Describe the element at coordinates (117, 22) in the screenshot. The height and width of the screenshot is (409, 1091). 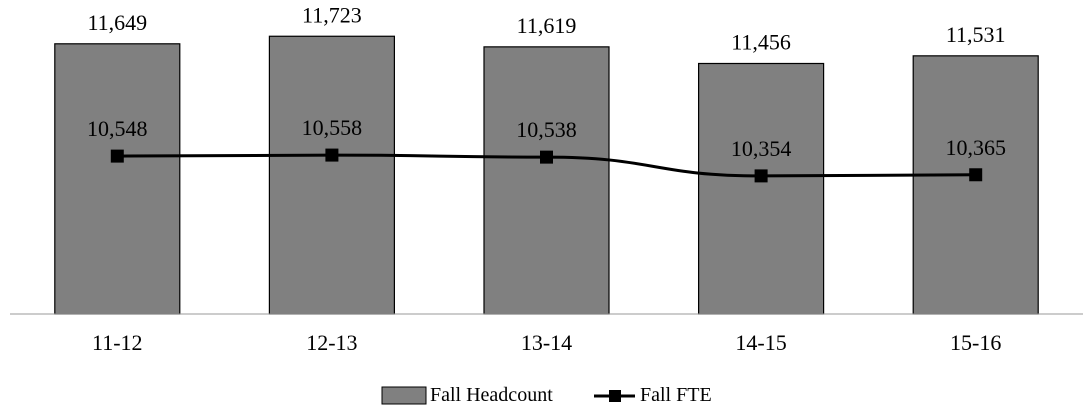
I see `bar-value-label: 11,649` at that location.